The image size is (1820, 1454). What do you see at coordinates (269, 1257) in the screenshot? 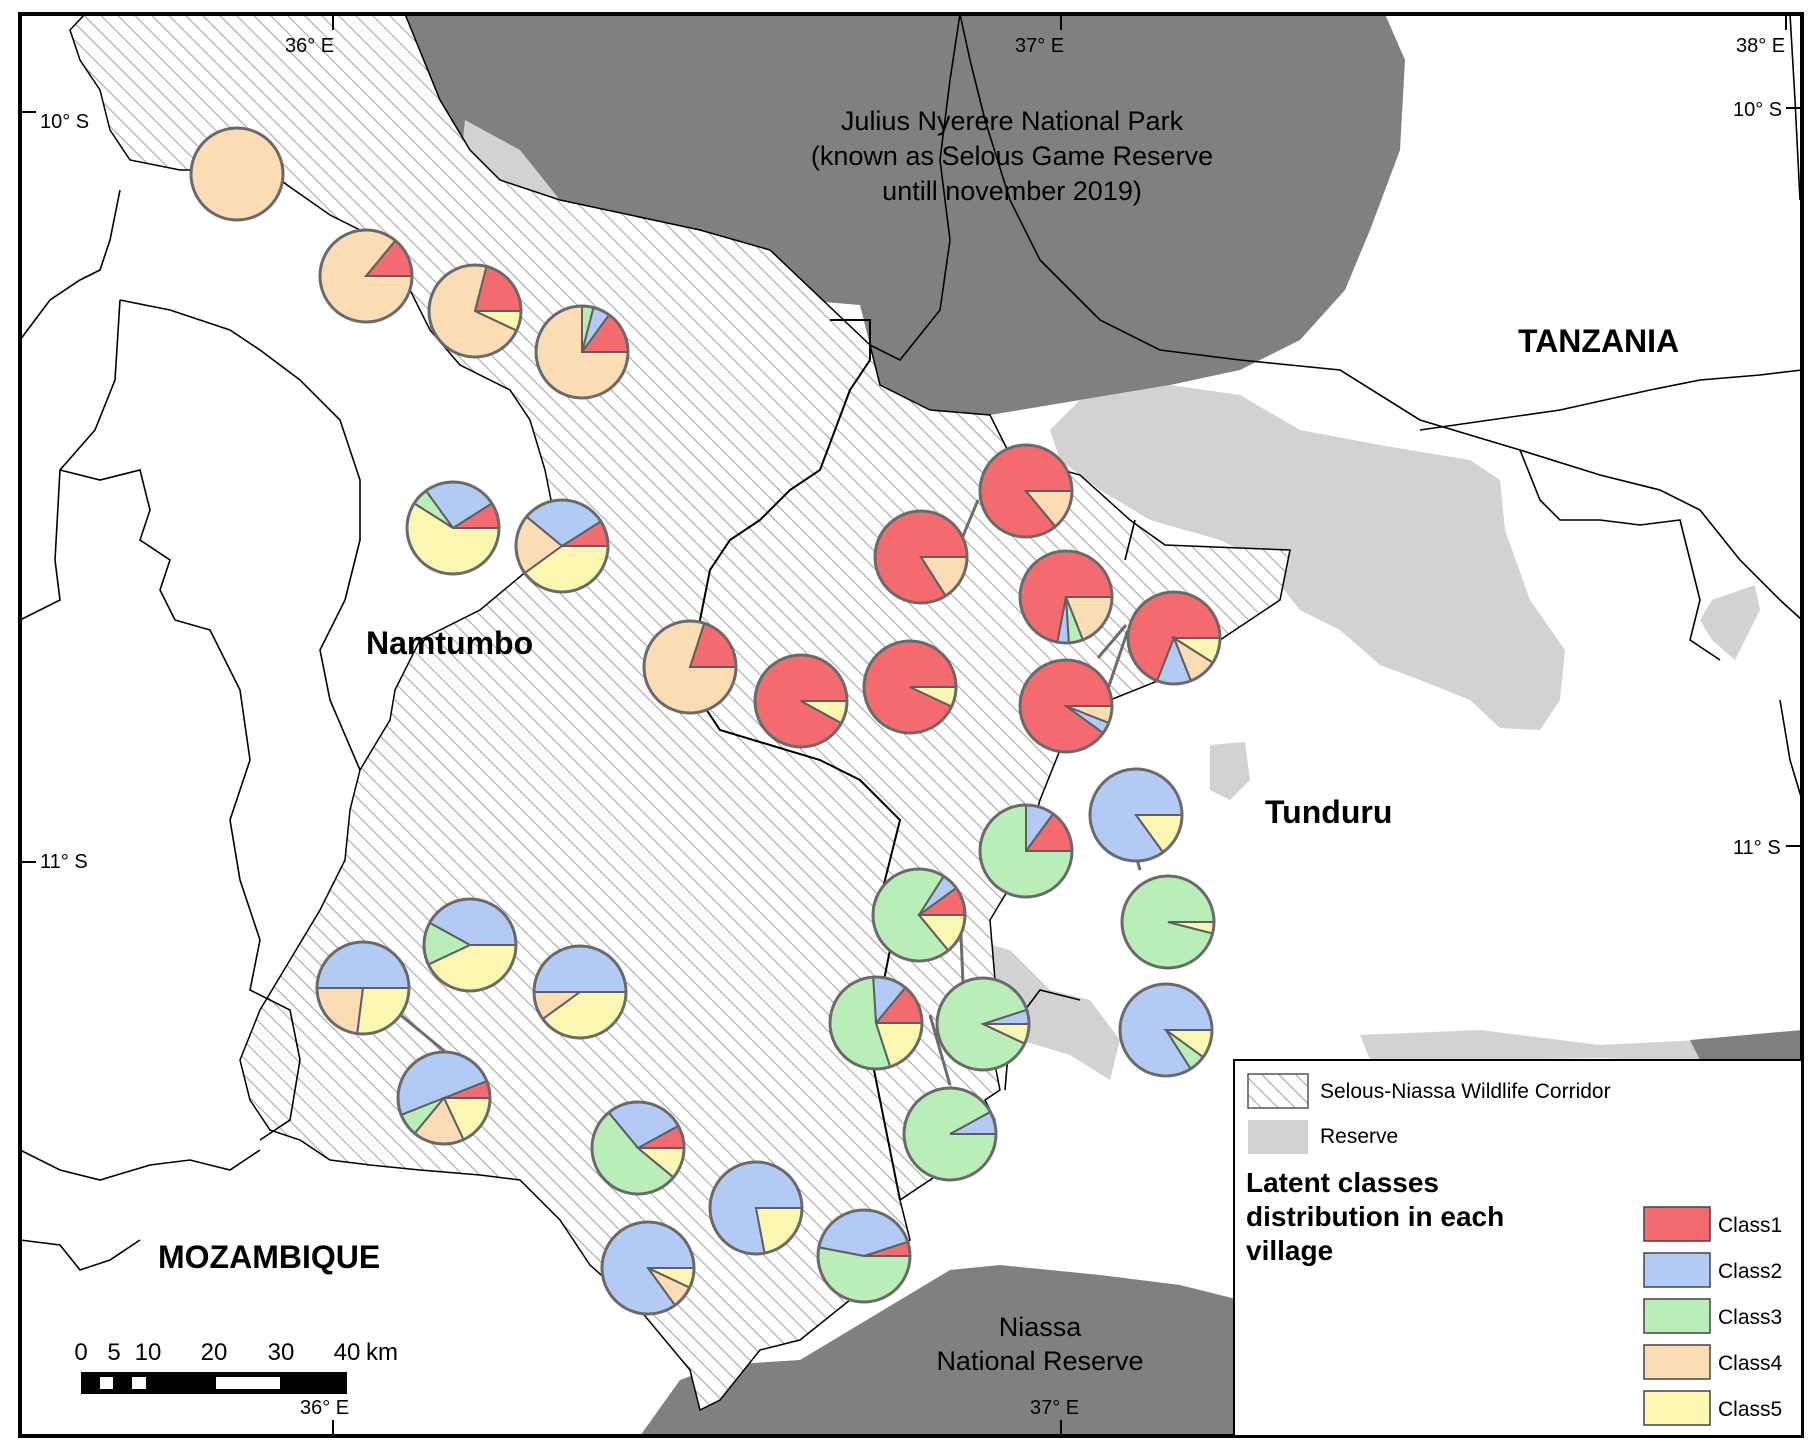
I see `mozambique-label: MOZAMBIQUE` at bounding box center [269, 1257].